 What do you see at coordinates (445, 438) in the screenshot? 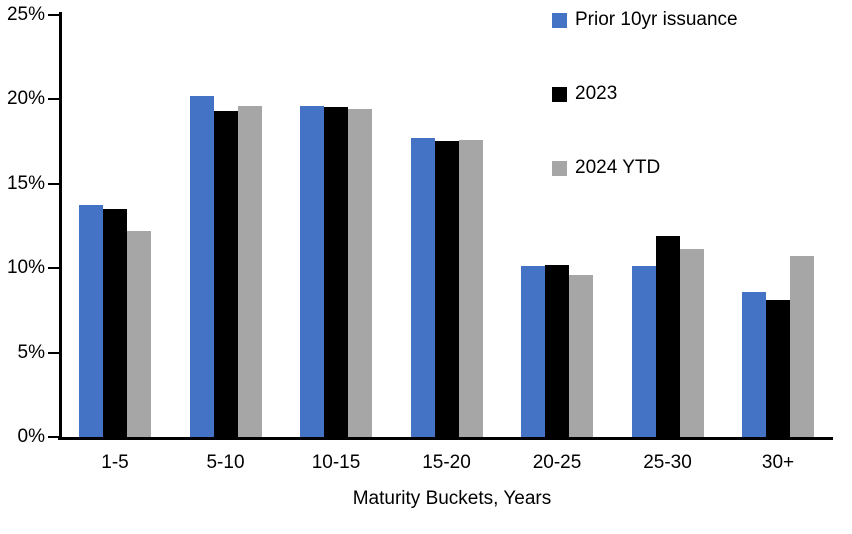
I see `x-axis-line` at bounding box center [445, 438].